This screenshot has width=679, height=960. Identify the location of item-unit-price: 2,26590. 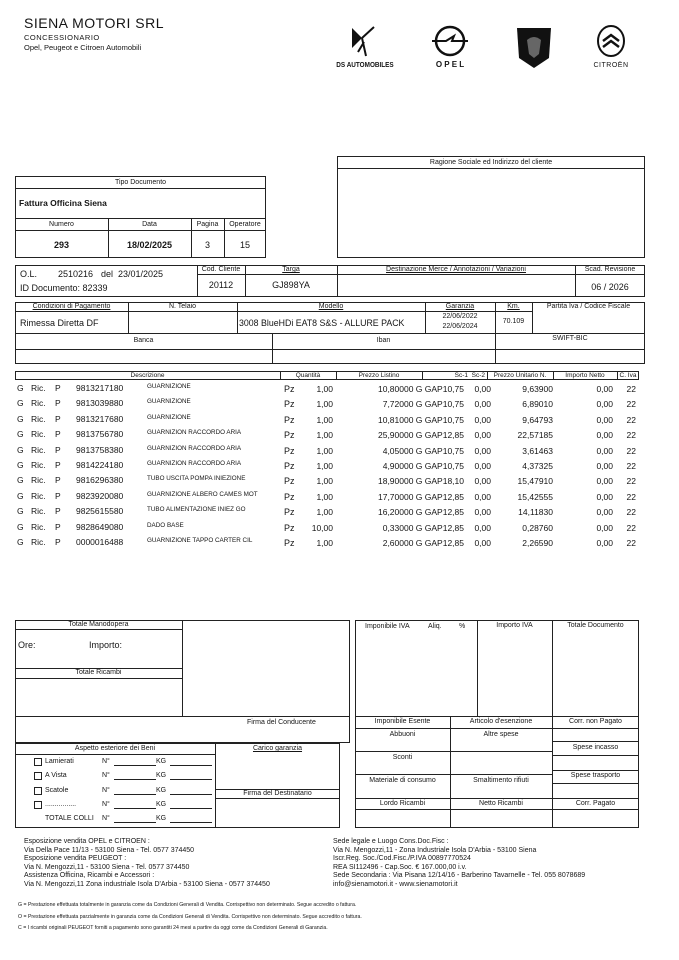
(537, 543).